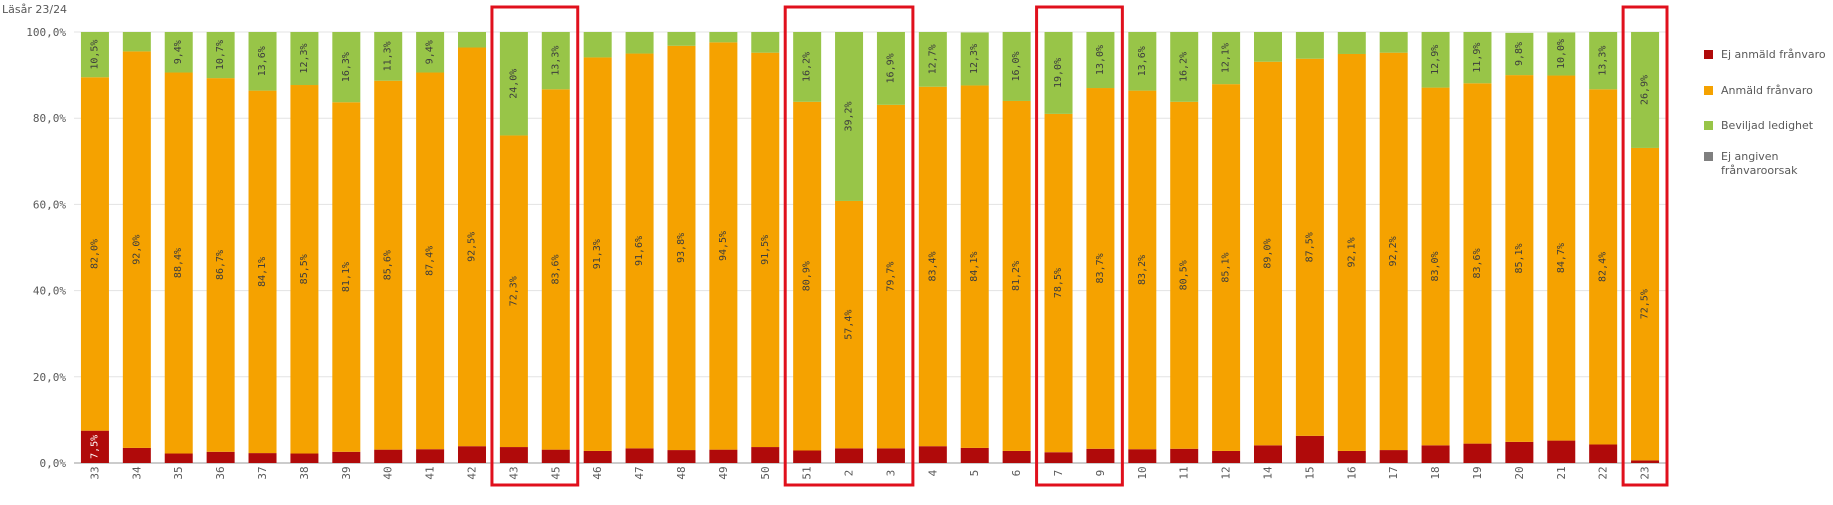  I want to click on x-tick-label: 49, so click(723, 472).